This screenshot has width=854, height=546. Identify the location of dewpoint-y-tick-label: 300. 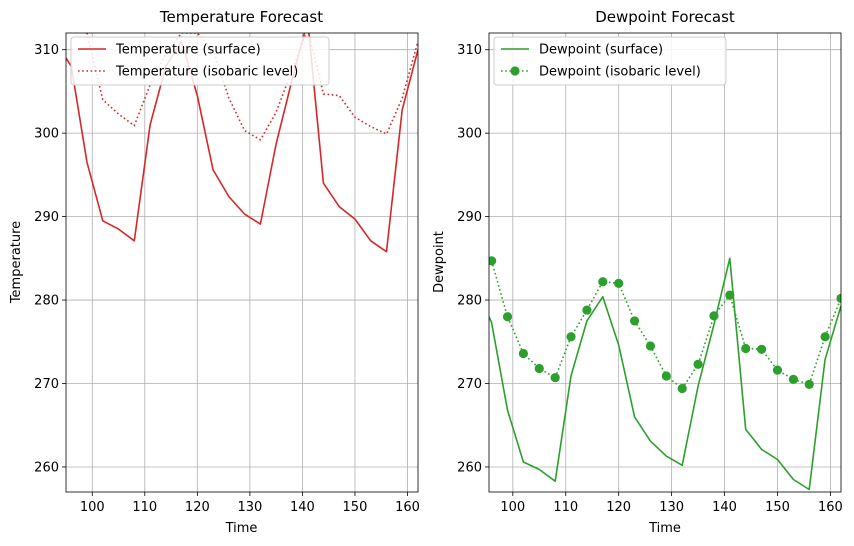
(469, 134).